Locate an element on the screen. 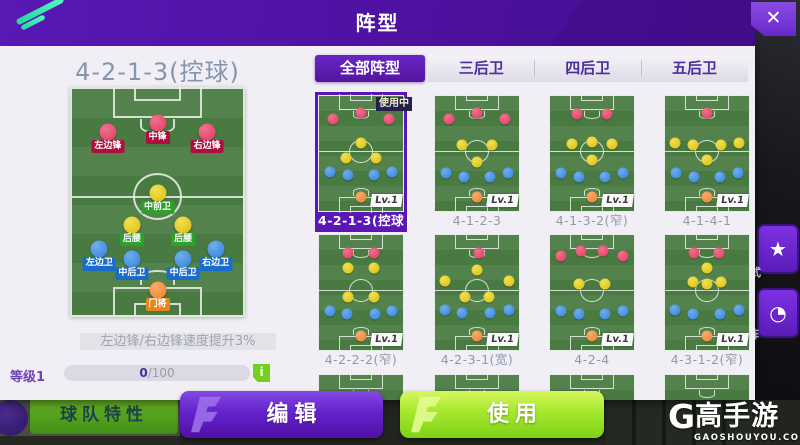 This screenshot has height=445, width=800. use-button: 使用 is located at coordinates (502, 414).